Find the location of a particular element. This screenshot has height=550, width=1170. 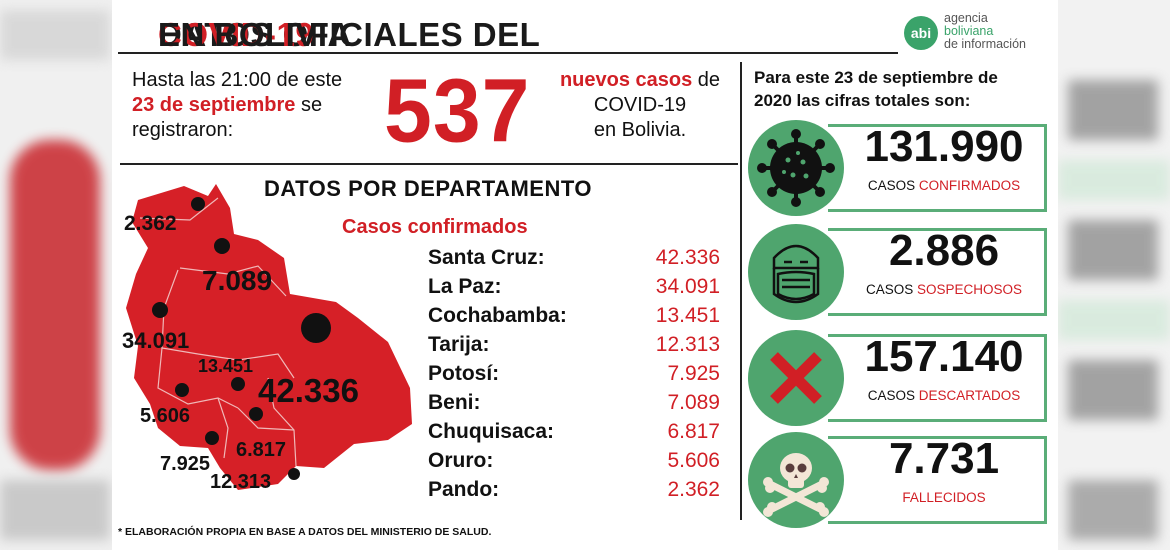

new-cases-label: nuevos casos de COVID-19 en Bolivia. is located at coordinates (640, 105).